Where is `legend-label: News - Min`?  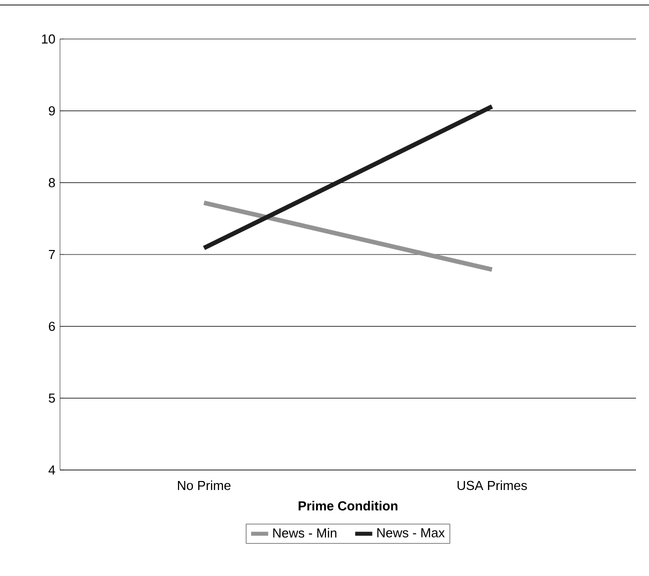
legend-label: News - Min is located at coordinates (304, 533).